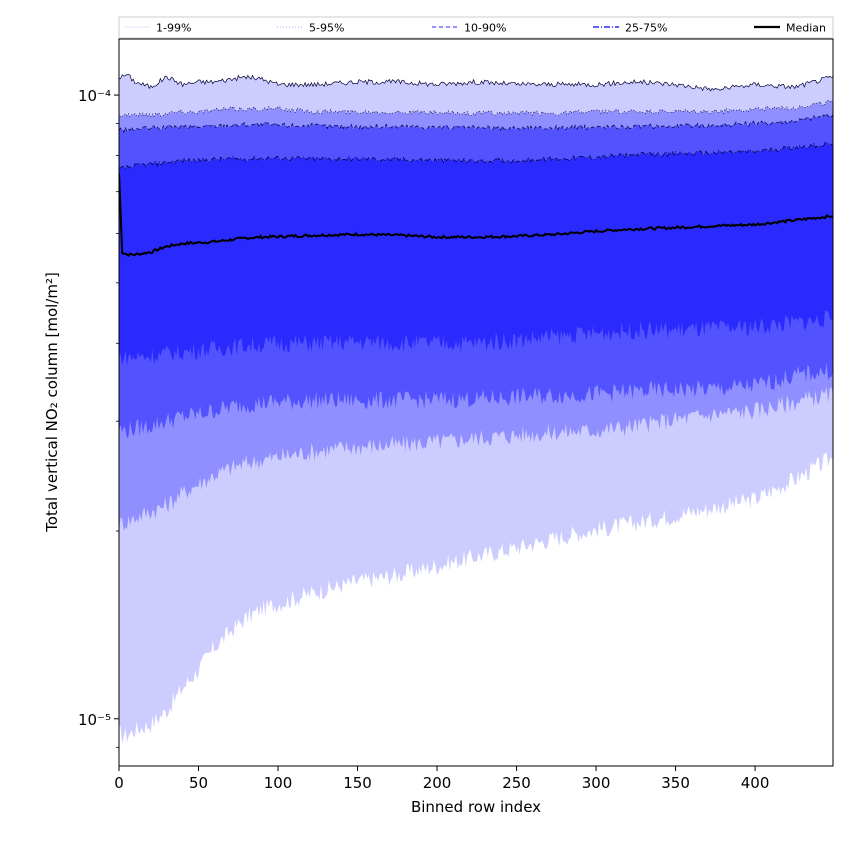 Image resolution: width=850 pixels, height=854 pixels. I want to click on y-axis-label: Total vertical NO₂ column [mol/m²], so click(52, 402).